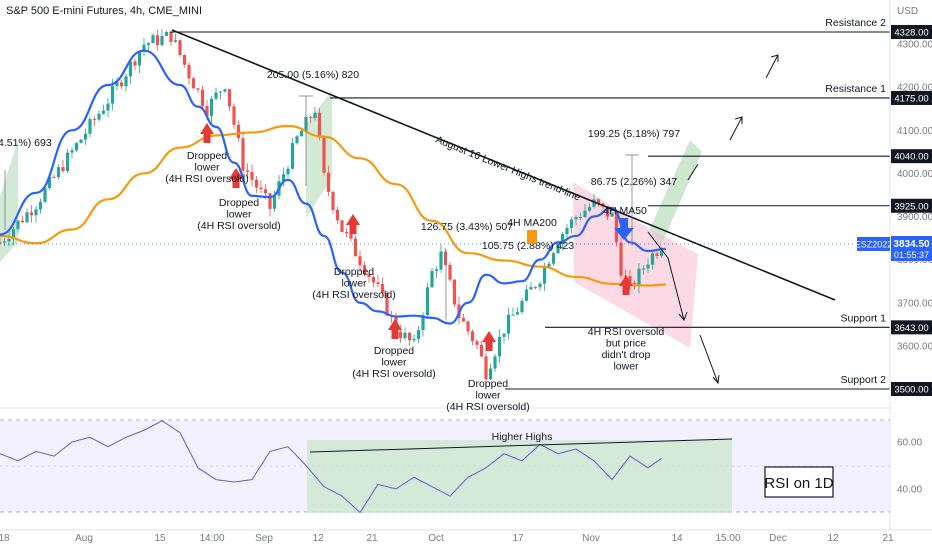  I want to click on rsi-label-box, so click(799, 482).